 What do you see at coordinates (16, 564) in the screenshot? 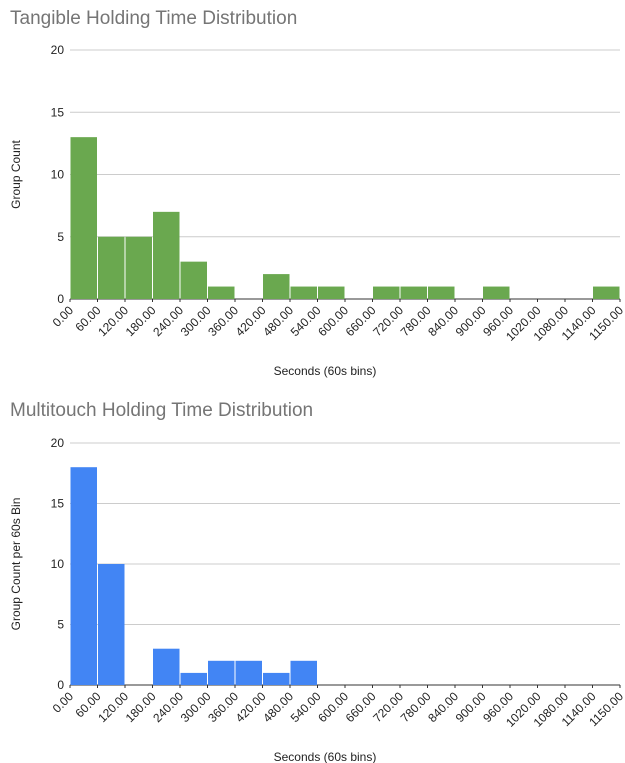
I see `y-axis-title: Group Count per 60s Bin` at bounding box center [16, 564].